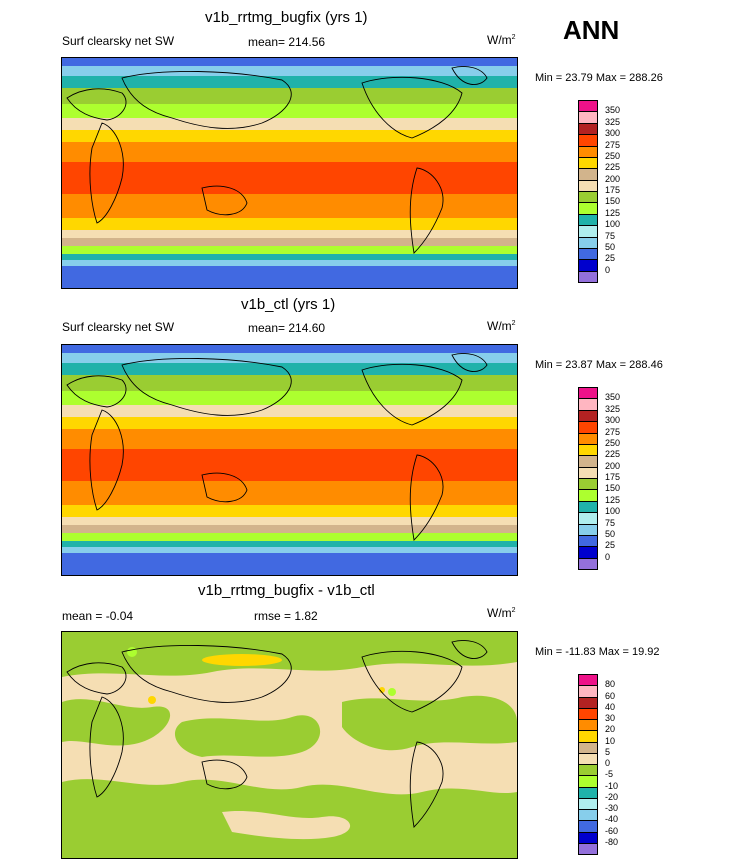 The image size is (732, 865). I want to click on panel2-colorbar-level-label: 0, so click(608, 556).